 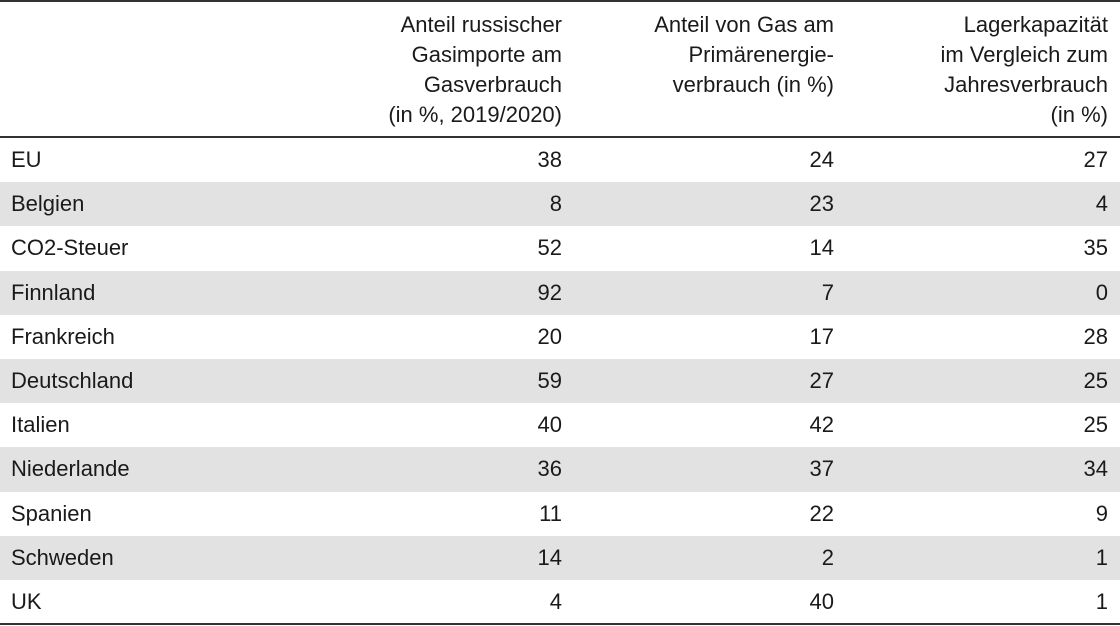 What do you see at coordinates (549, 425) in the screenshot?
I see `russian-imports-cell: 40` at bounding box center [549, 425].